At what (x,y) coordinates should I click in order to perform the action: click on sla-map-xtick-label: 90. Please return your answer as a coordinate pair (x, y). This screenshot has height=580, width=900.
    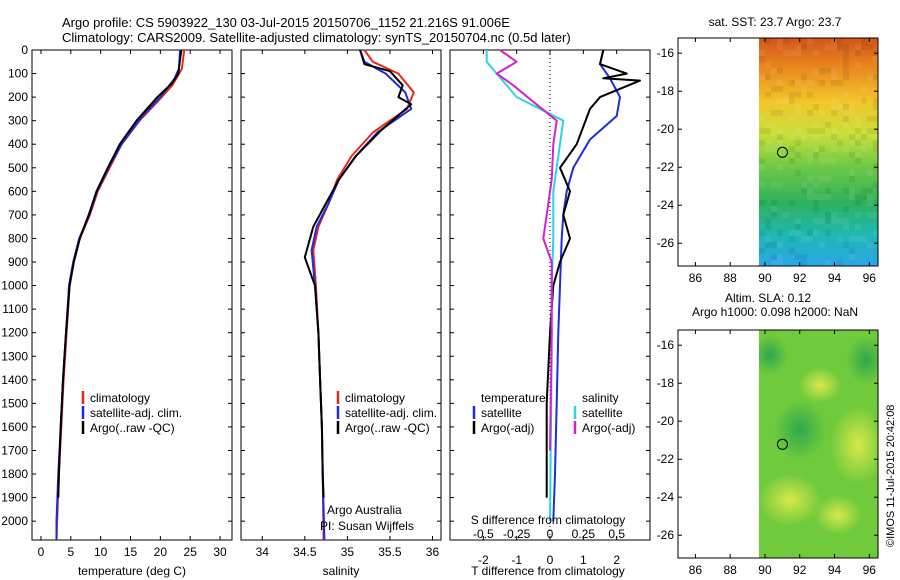
    Looking at the image, I should click on (765, 570).